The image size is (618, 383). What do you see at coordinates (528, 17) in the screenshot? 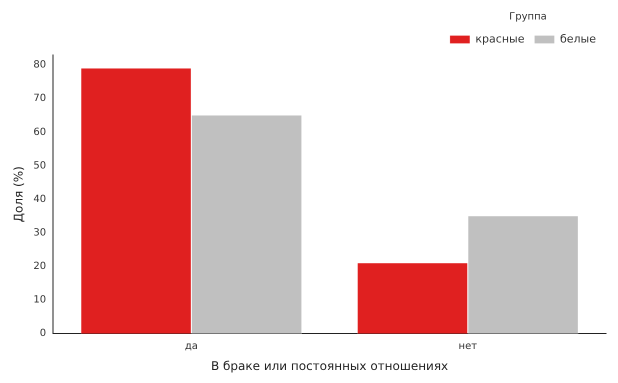
I see `legend-title: Группа` at bounding box center [528, 17].